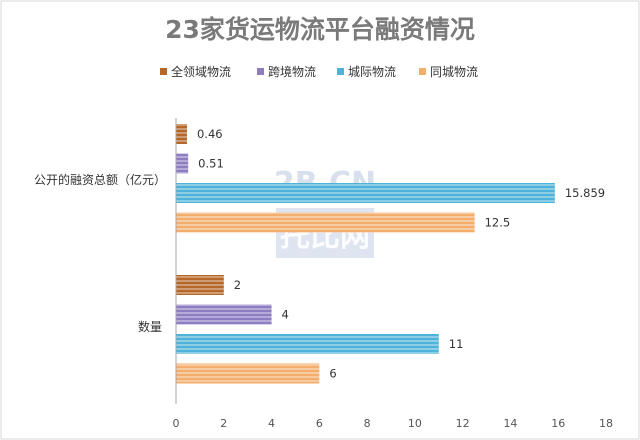 This screenshot has height=440, width=640. Describe the element at coordinates (211, 164) in the screenshot. I see `data-label-1-2: 0.51` at that location.